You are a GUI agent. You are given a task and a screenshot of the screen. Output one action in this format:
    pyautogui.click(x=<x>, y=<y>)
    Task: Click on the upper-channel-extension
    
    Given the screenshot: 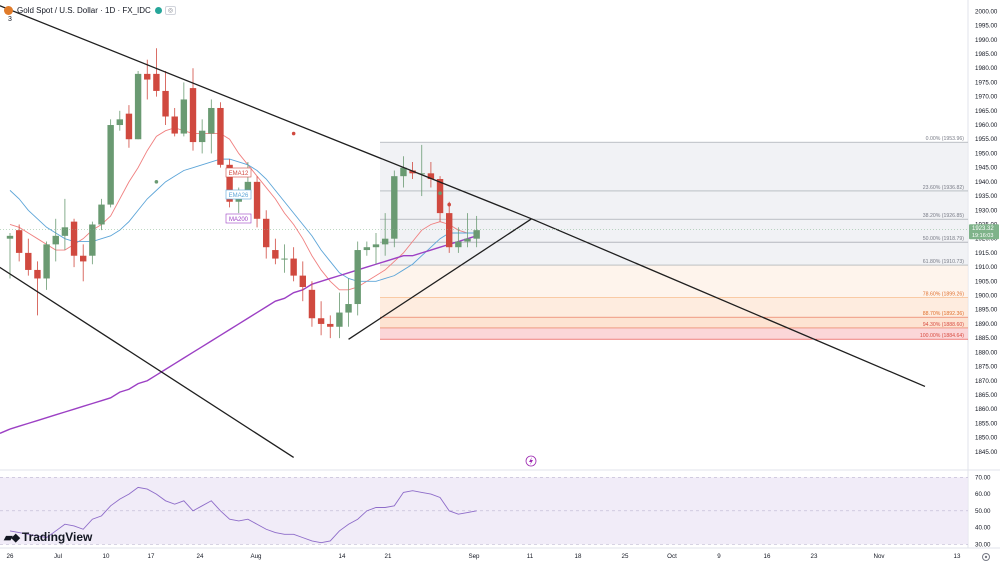 What is the action you would take?
    pyautogui.click(x=728, y=303)
    